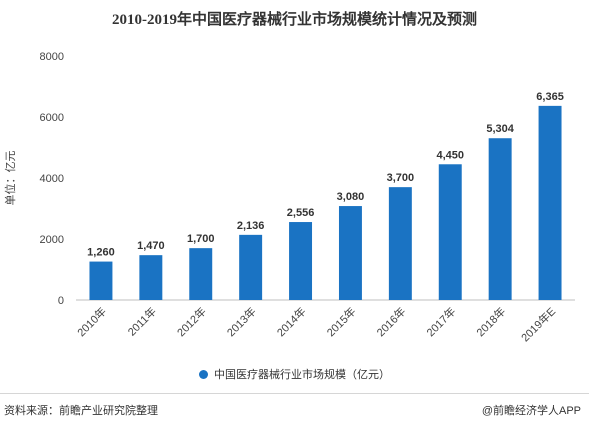 Image resolution: width=589 pixels, height=427 pixels. What do you see at coordinates (191, 321) in the screenshot?
I see `x-tick-label: 2012年` at bounding box center [191, 321].